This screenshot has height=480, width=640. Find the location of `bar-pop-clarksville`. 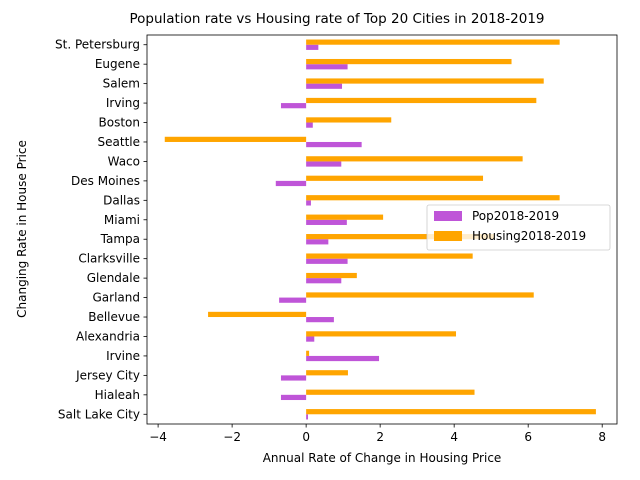

bar-pop-clarksville is located at coordinates (327, 261).